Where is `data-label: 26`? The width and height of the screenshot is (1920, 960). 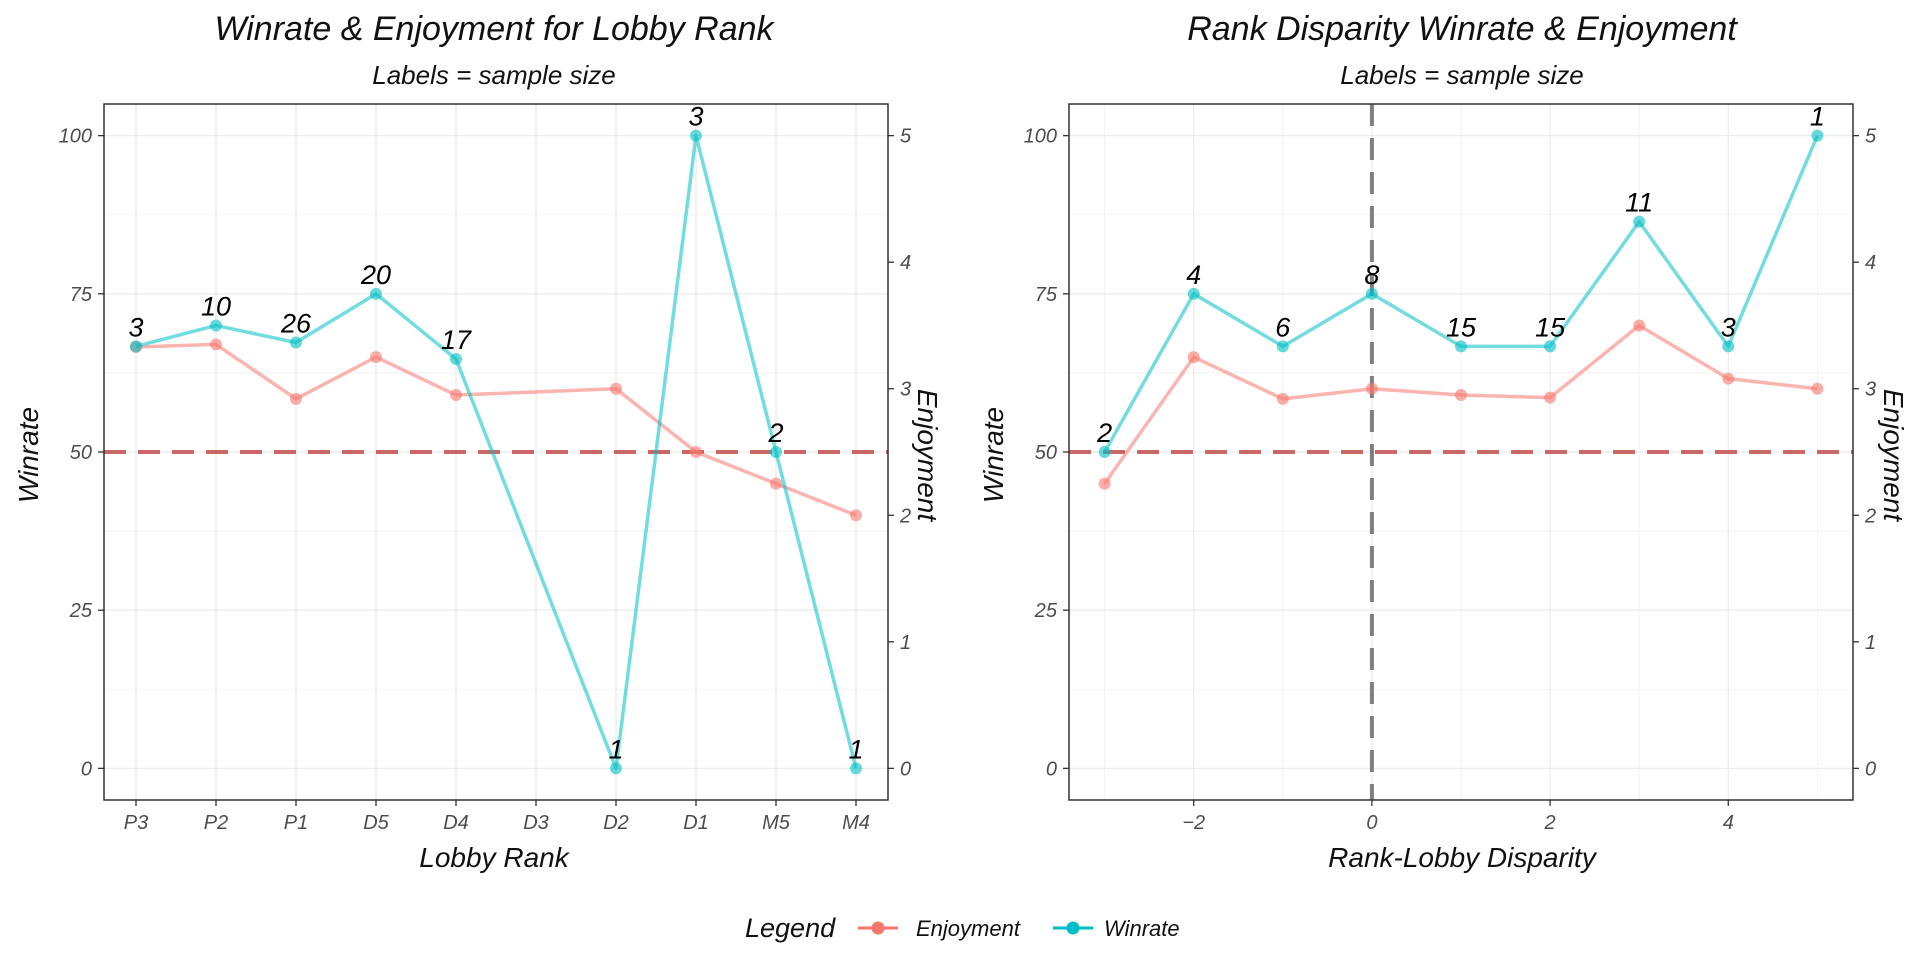
data-label: 26 is located at coordinates (296, 324).